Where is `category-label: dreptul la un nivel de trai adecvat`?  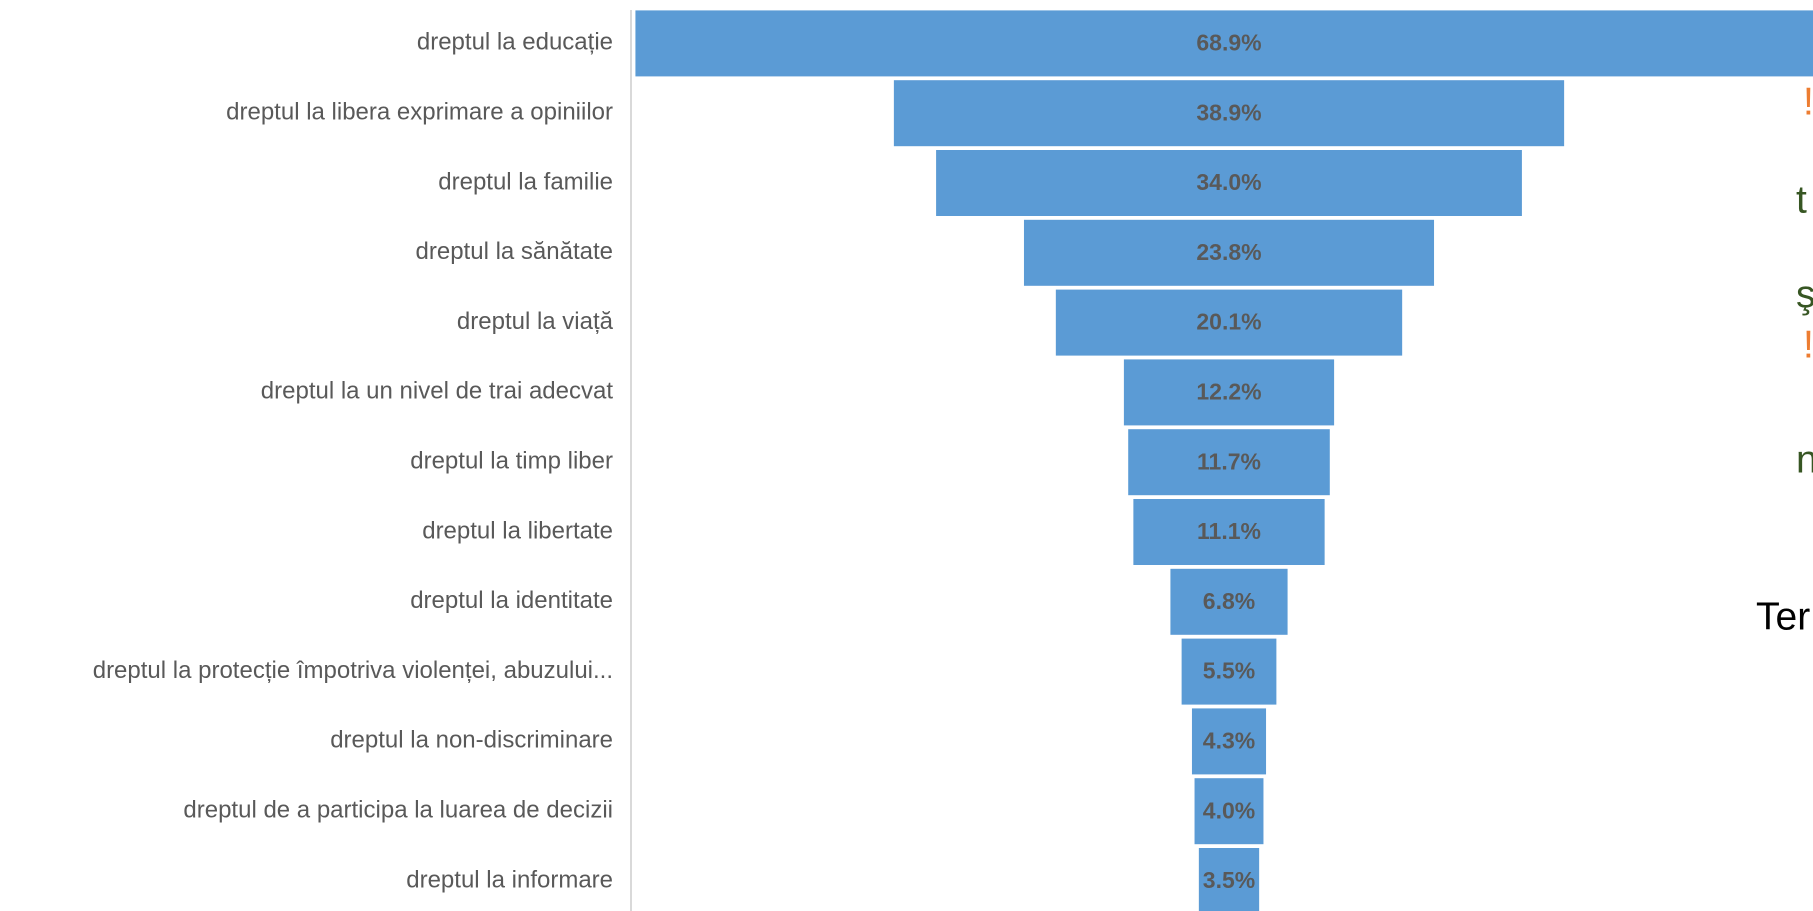
category-label: dreptul la un nivel de trai adecvat is located at coordinates (437, 391).